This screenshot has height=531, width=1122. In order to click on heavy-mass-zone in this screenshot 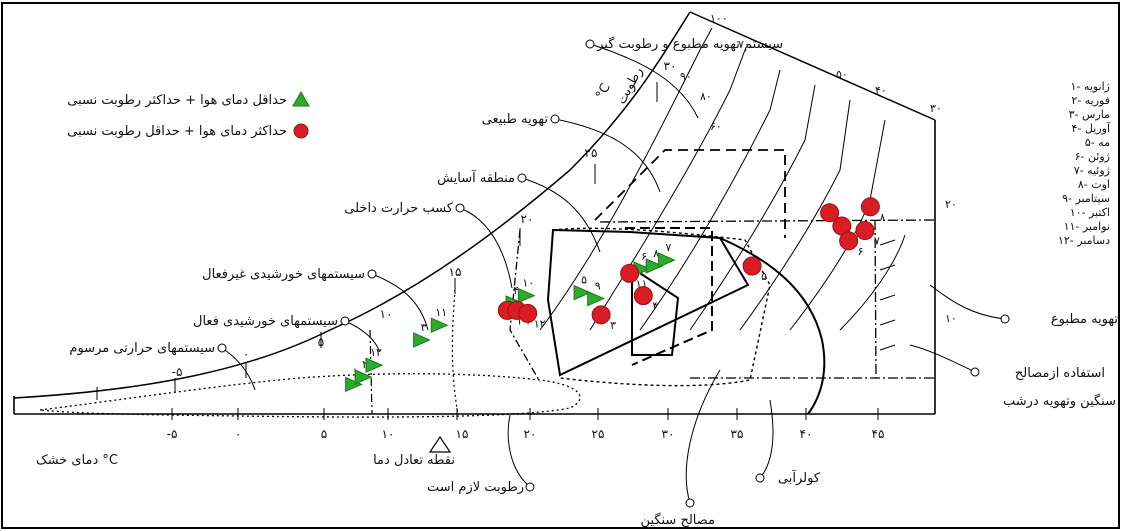, I will do `click(661, 307)`.